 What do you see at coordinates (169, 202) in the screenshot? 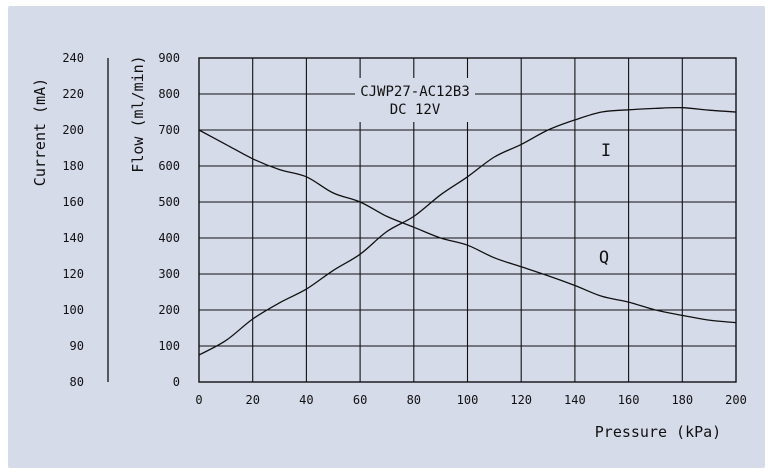
I see `flow-tick-label: 500` at bounding box center [169, 202].